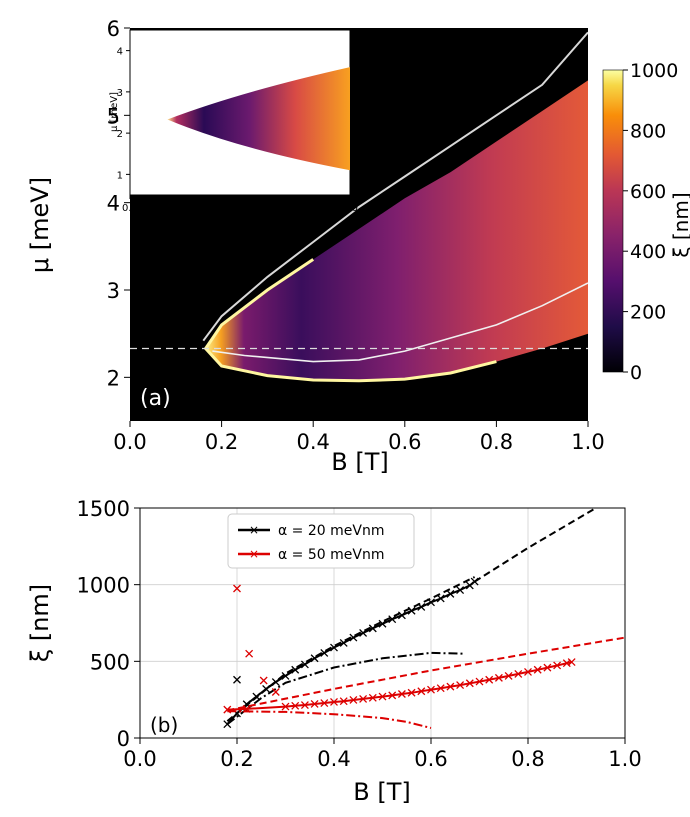  Describe the element at coordinates (679, 224) in the screenshot. I see `colorbar-label: ξ [nm]` at that location.